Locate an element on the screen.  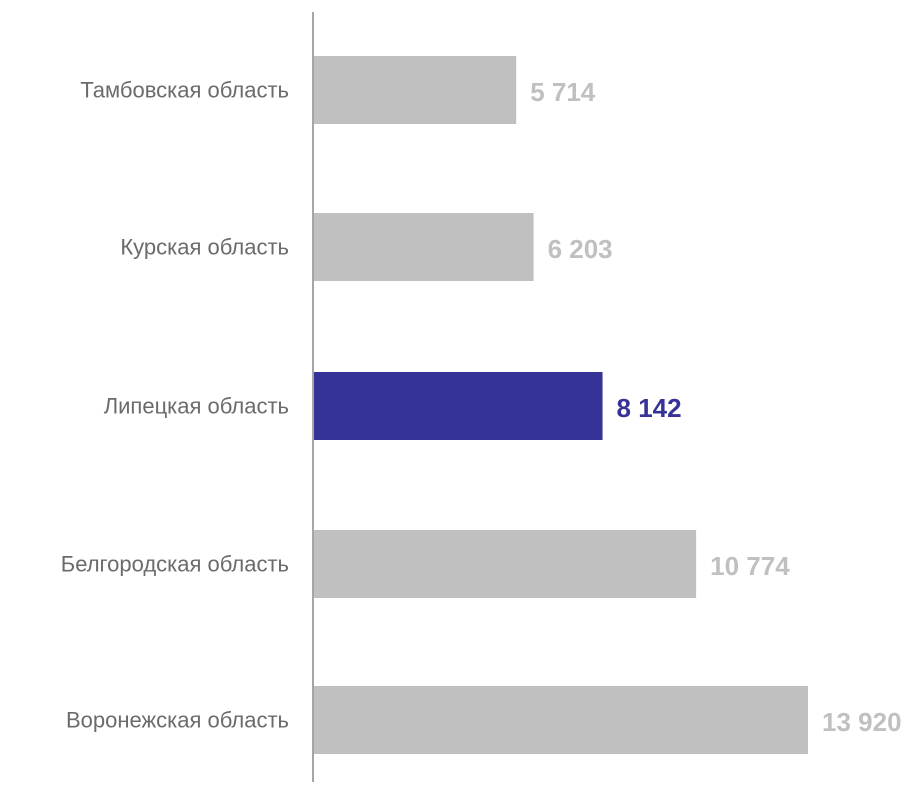
category-label-4: Воронежская область is located at coordinates (177, 720).